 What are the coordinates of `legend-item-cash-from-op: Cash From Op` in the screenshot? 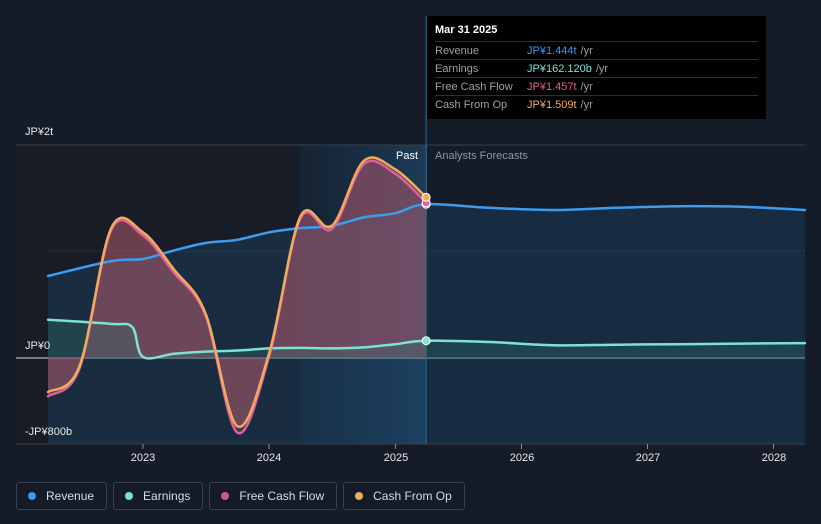 It's located at (404, 496).